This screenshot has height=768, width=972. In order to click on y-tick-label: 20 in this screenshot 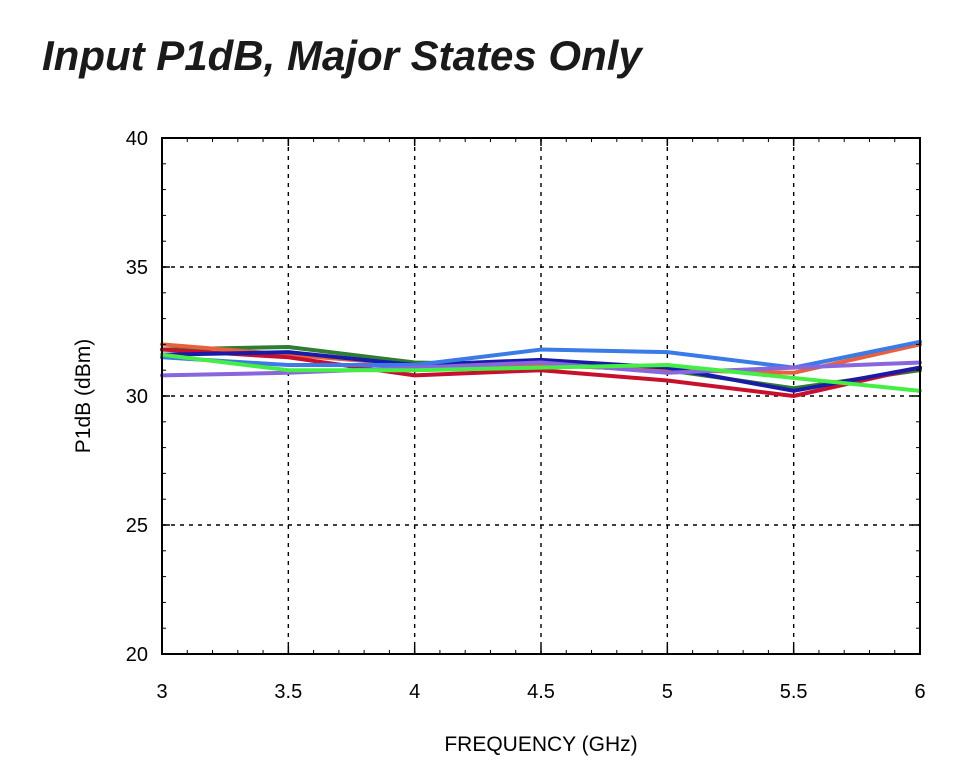, I will do `click(137, 655)`.